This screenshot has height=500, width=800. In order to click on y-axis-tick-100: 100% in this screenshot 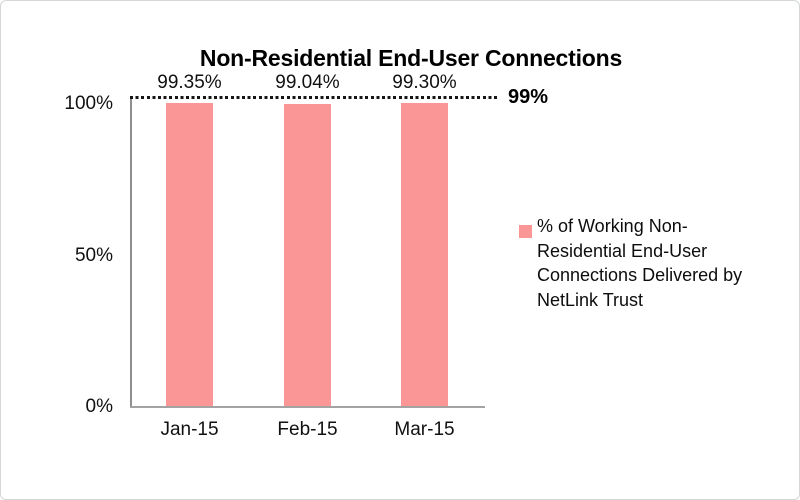, I will do `click(88, 103)`.